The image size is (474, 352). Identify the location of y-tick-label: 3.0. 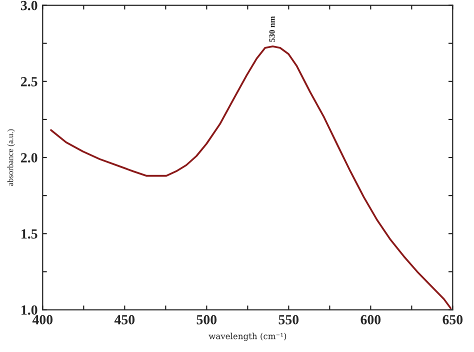
(29, 5).